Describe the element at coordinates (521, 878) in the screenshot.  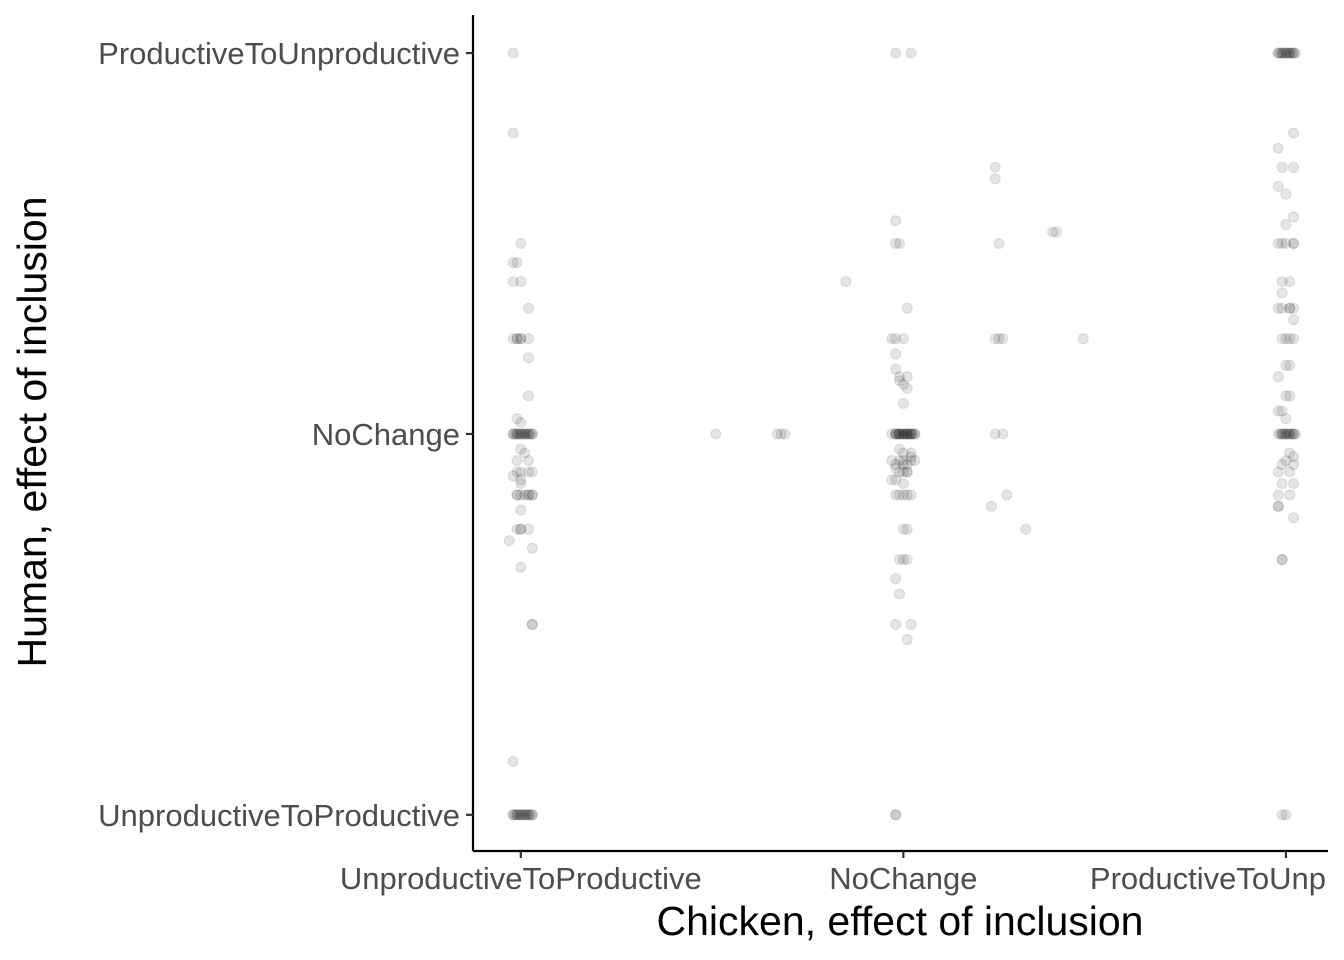
I see `x-tick-label: UnproductiveToProductive` at that location.